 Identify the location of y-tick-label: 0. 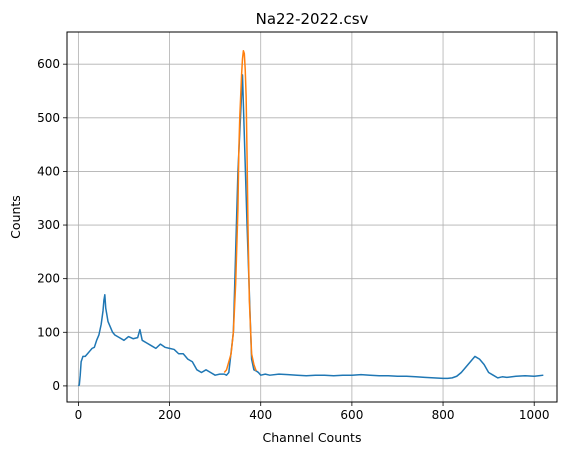
(56, 386).